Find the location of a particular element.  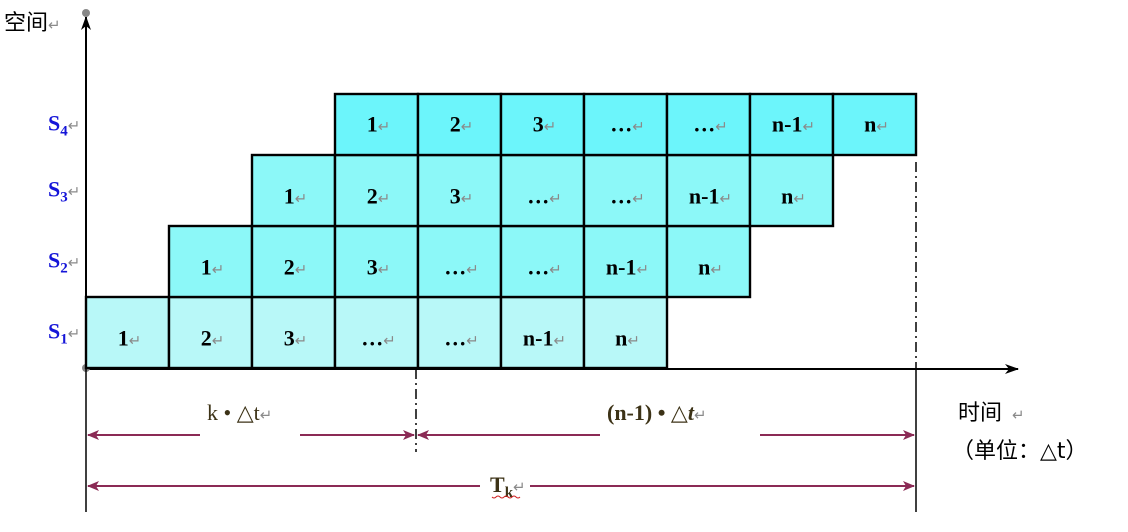

task-cell-s1-7: n↵ is located at coordinates (625, 332).